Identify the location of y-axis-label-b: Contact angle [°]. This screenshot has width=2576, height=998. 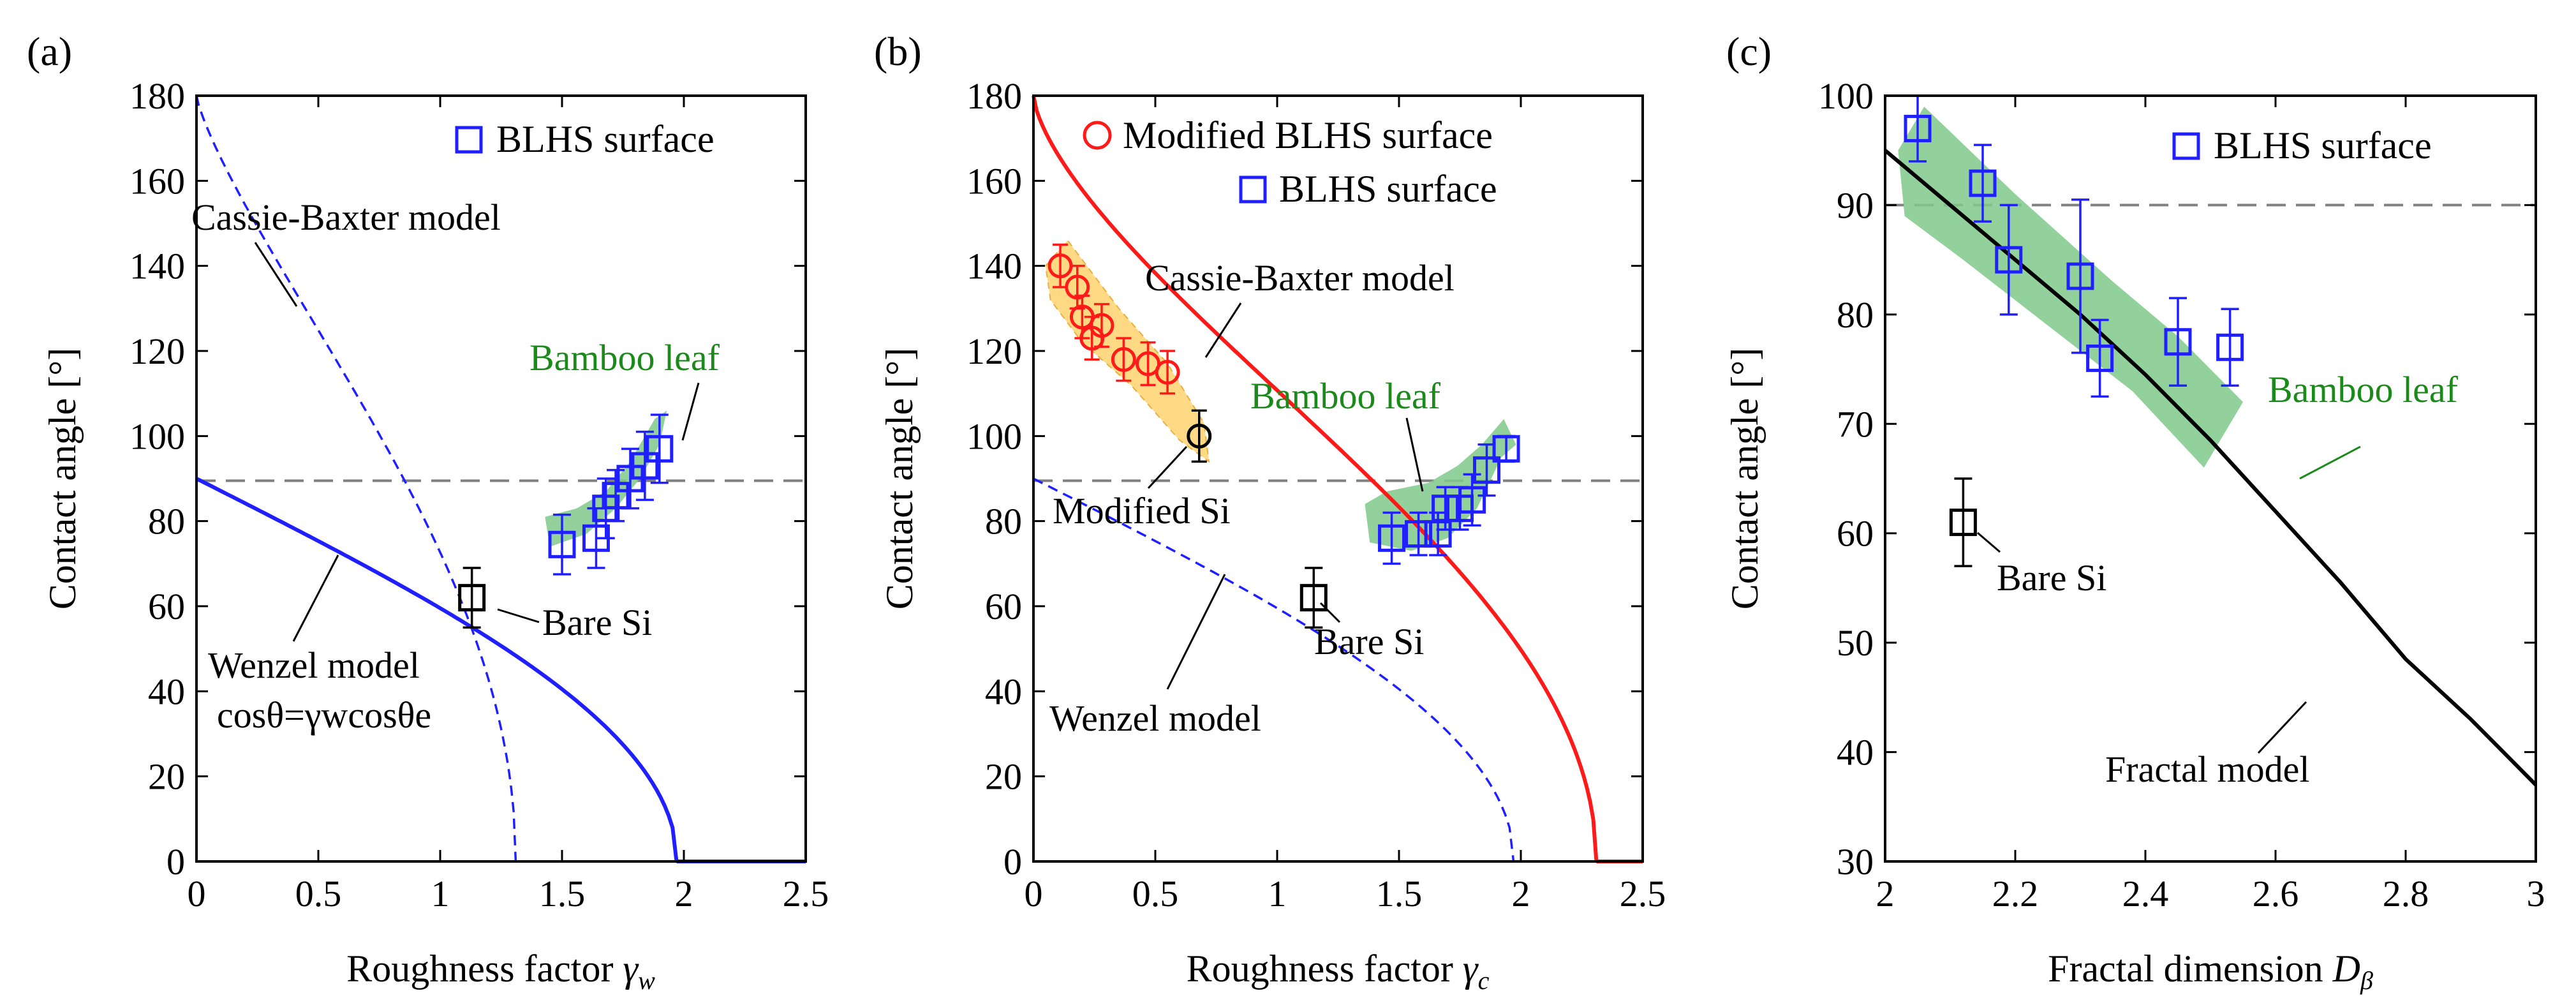
(899, 479).